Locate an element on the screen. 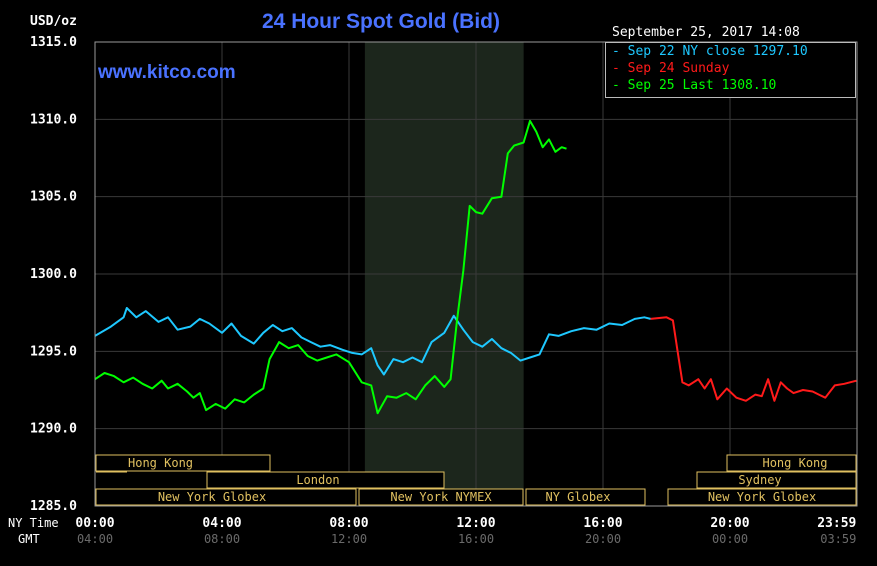 The width and height of the screenshot is (877, 566). y-tick-label: 1315.0 is located at coordinates (53, 42).